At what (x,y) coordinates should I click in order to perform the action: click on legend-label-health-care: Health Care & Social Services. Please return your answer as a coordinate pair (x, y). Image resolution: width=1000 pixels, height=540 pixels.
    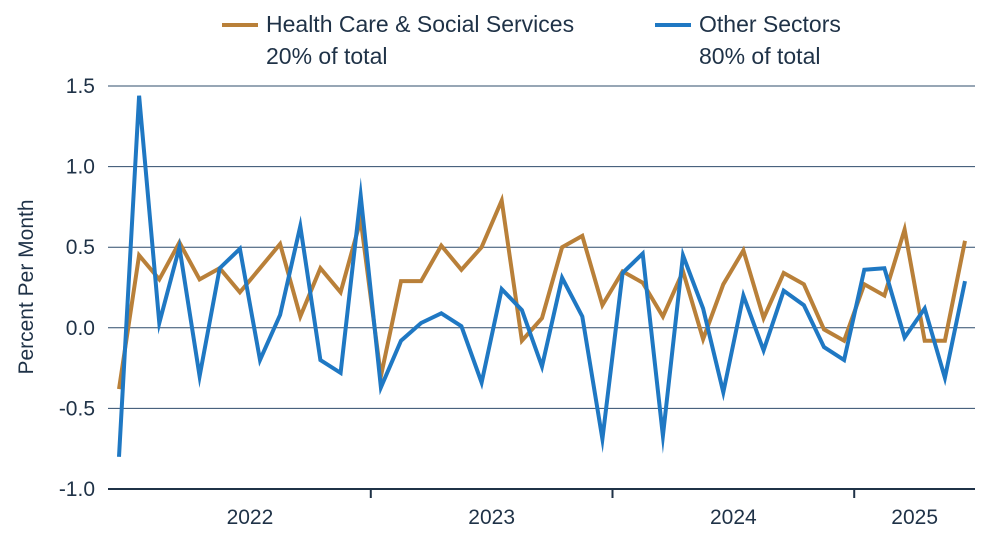
    Looking at the image, I should click on (420, 24).